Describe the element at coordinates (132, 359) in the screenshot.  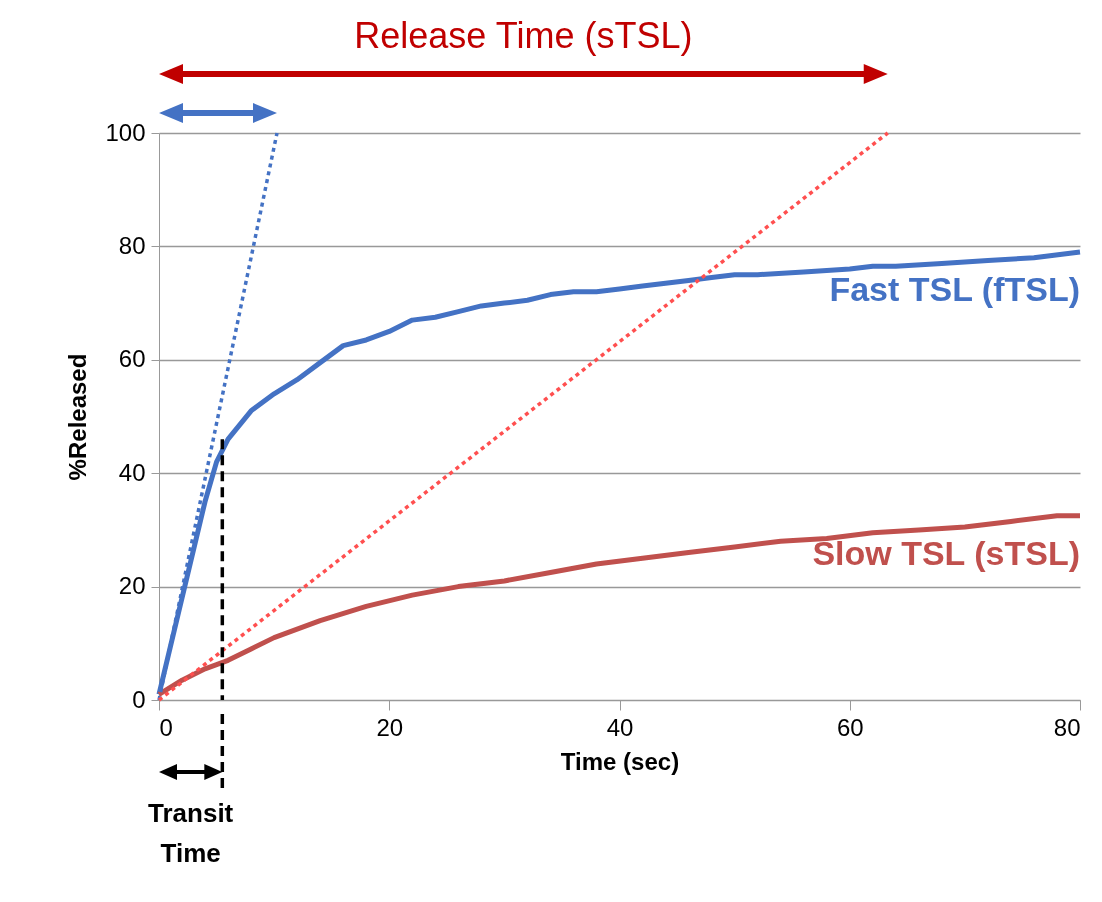
I see `y-tick-label: 60` at that location.